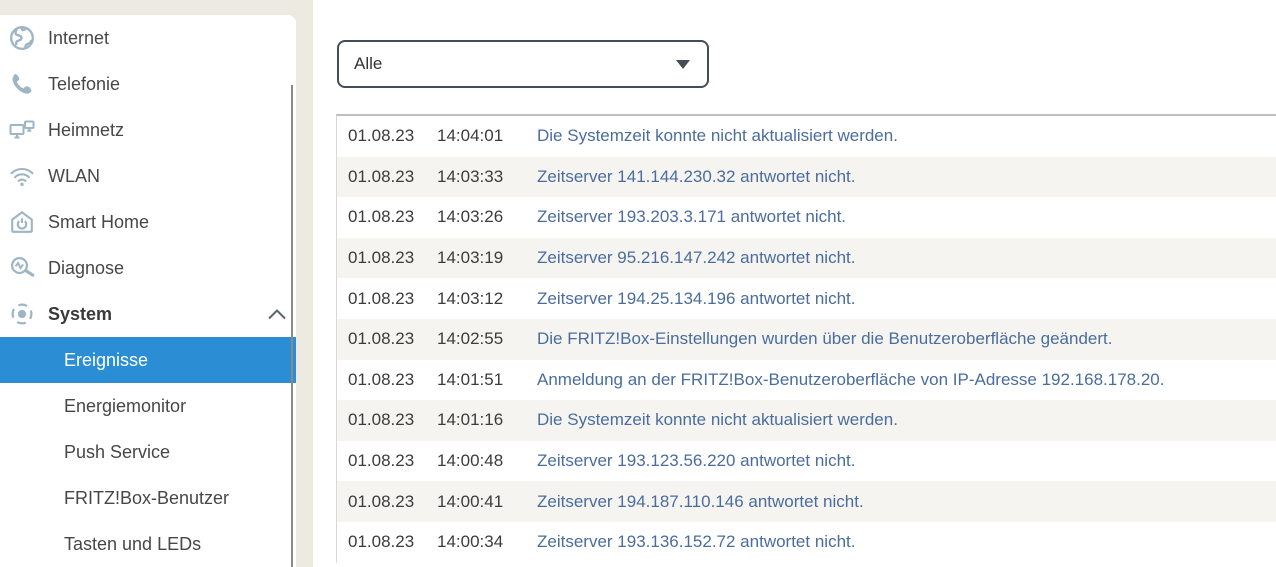 The width and height of the screenshot is (1276, 567). I want to click on sidebar-subitem-label: Push Service, so click(117, 451).